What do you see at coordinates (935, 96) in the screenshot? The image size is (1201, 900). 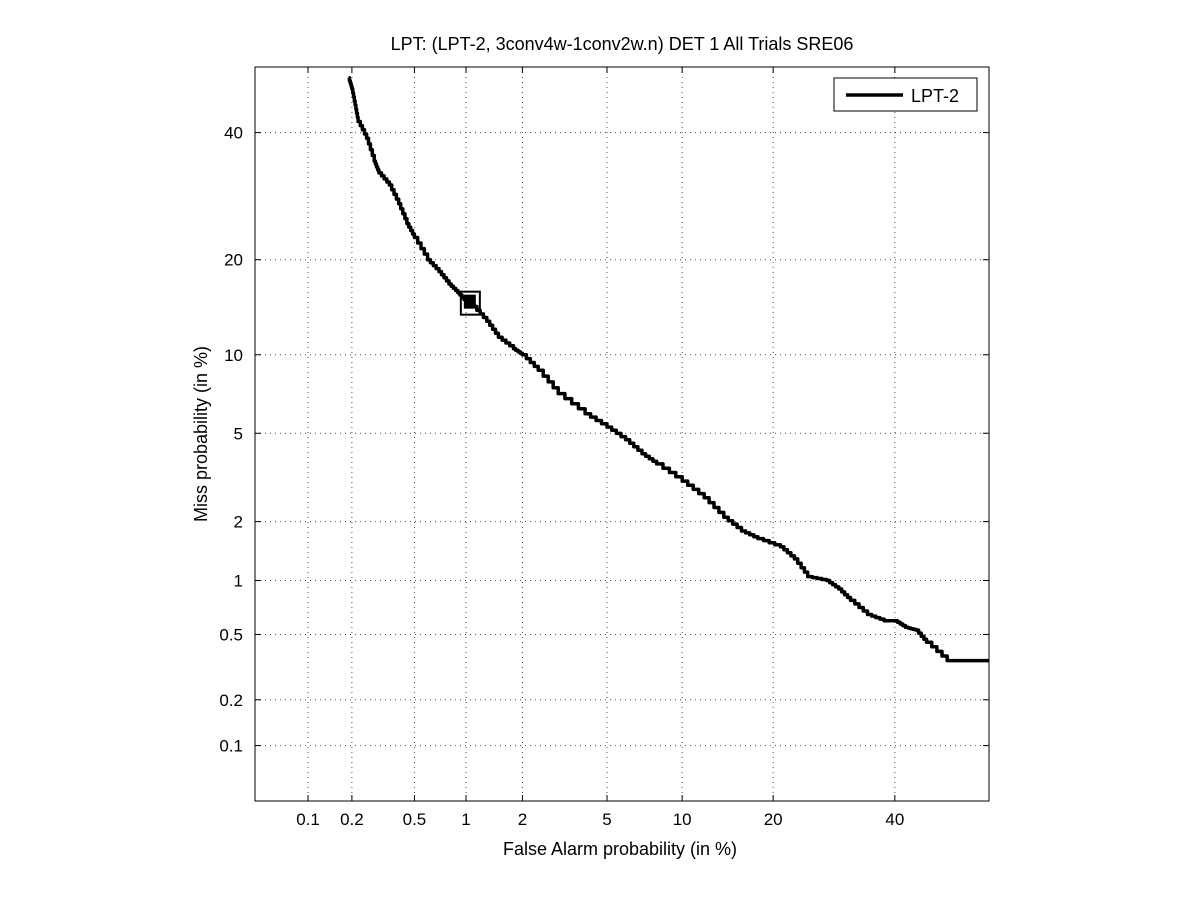 I see `legend-label-lpt-2: LPT-2` at bounding box center [935, 96].